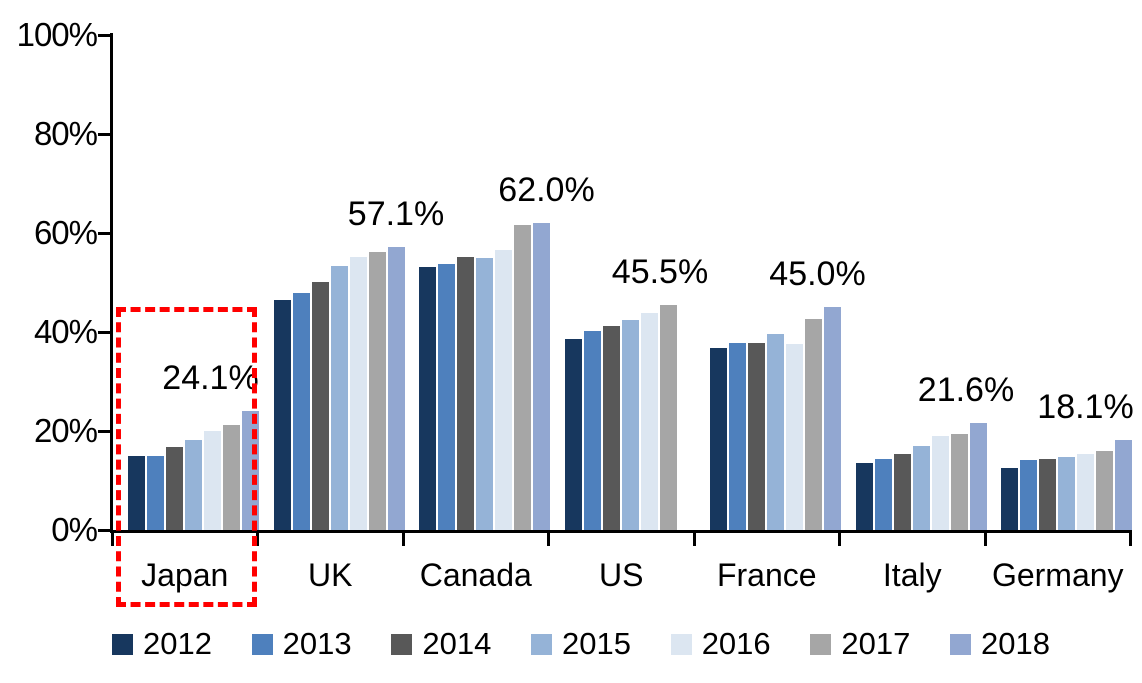 The width and height of the screenshot is (1142, 683). What do you see at coordinates (1130, 538) in the screenshot?
I see `x-axis-end-tick` at bounding box center [1130, 538].